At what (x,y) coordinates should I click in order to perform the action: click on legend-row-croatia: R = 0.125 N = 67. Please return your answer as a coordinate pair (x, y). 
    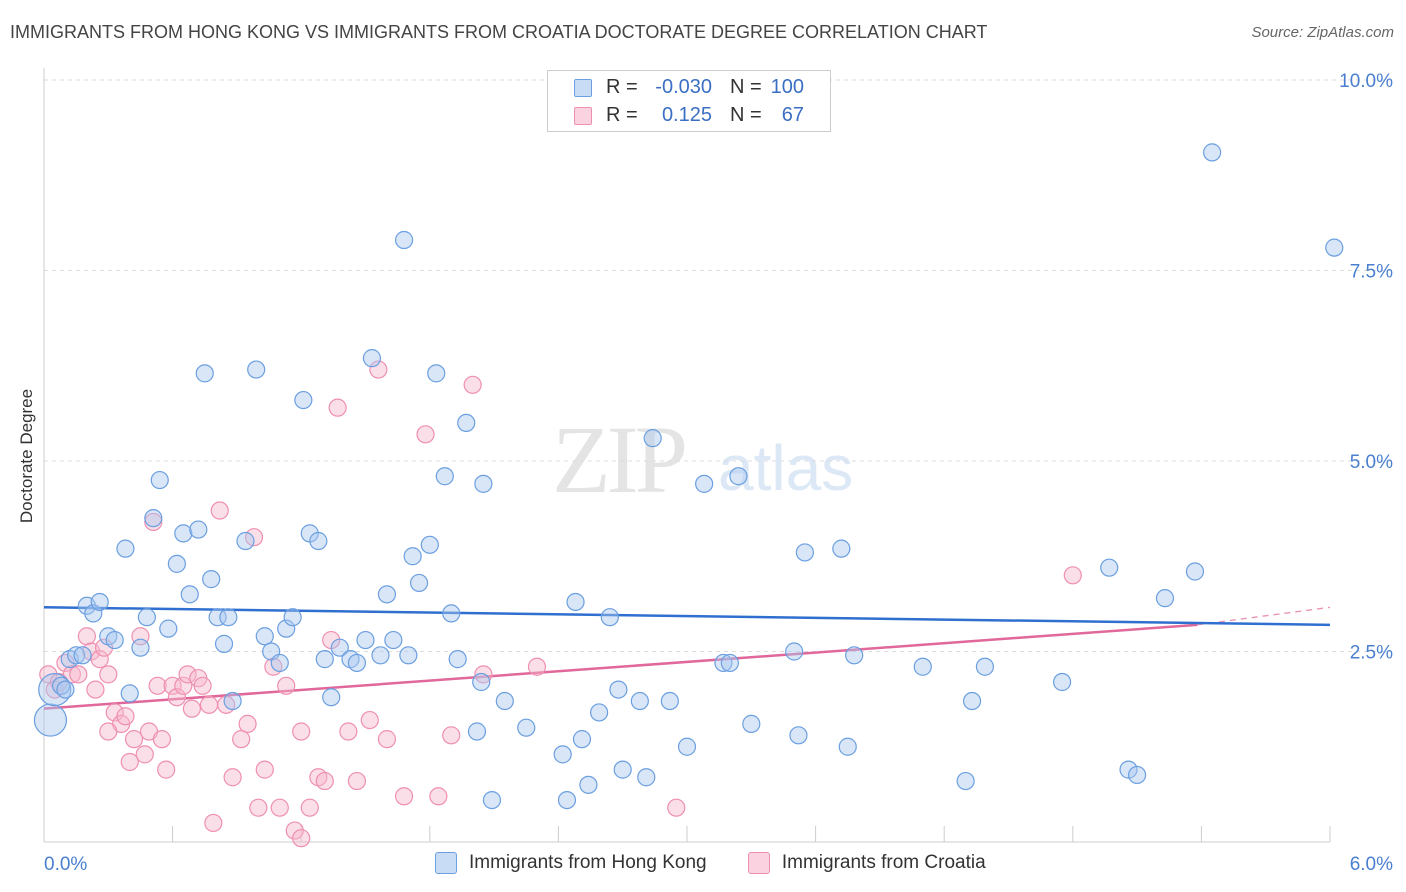
    Looking at the image, I should click on (689, 115).